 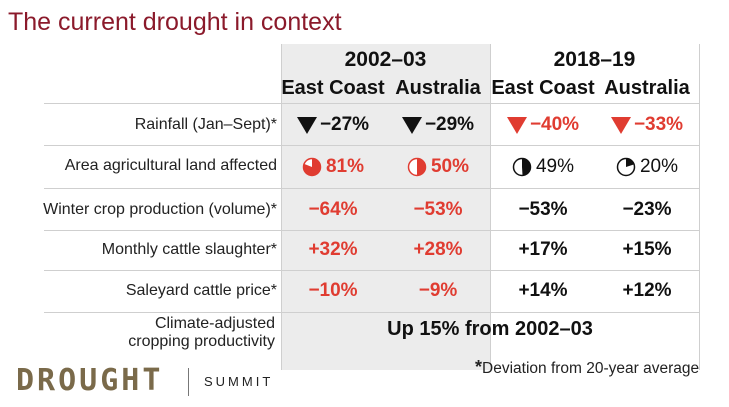 I want to click on row-label-winter-crop: Winter crop production (volume)*, so click(x=160, y=209).